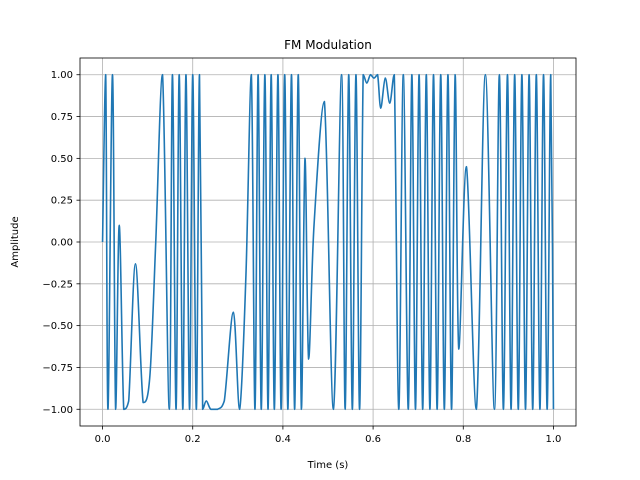  I want to click on x-axis: 0.0 0.2 0.4 0.6 0.8 1.0, so click(328, 435).